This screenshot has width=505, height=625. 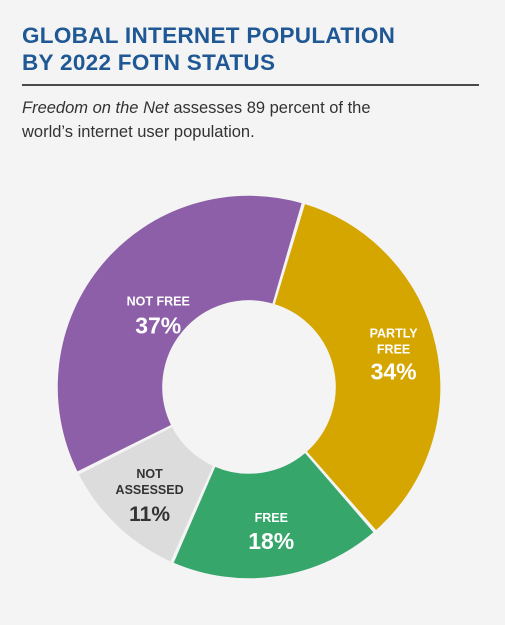 I want to click on slice-2-category-label-1: FREE, so click(x=271, y=518).